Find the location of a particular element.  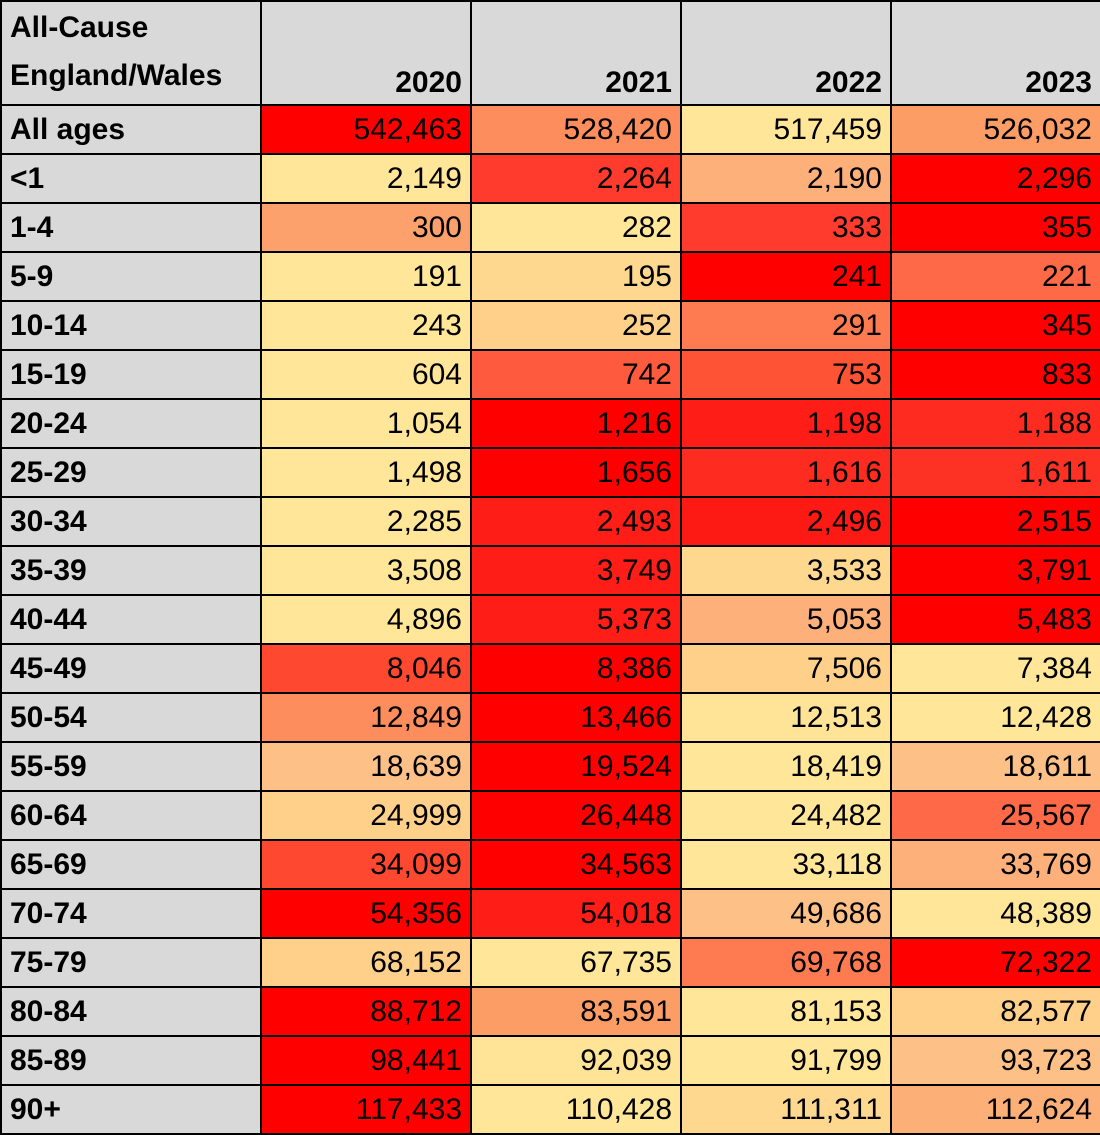

column-header-year: 2023 is located at coordinates (995, 53).